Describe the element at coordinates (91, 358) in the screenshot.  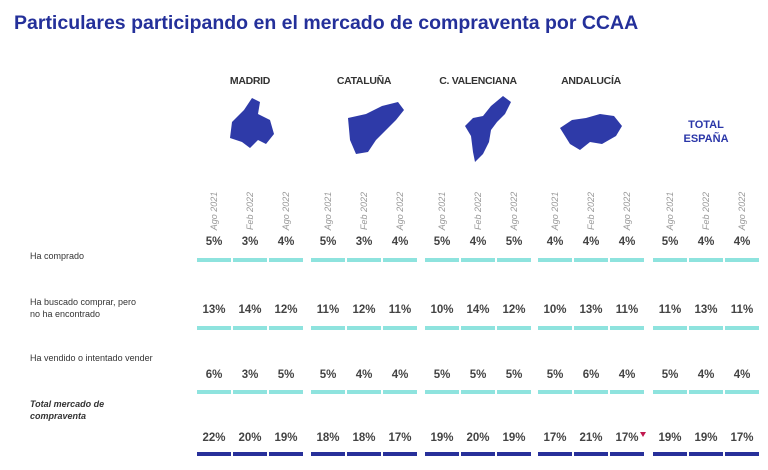
I see `row-label: Ha vendido o intentado vender` at that location.